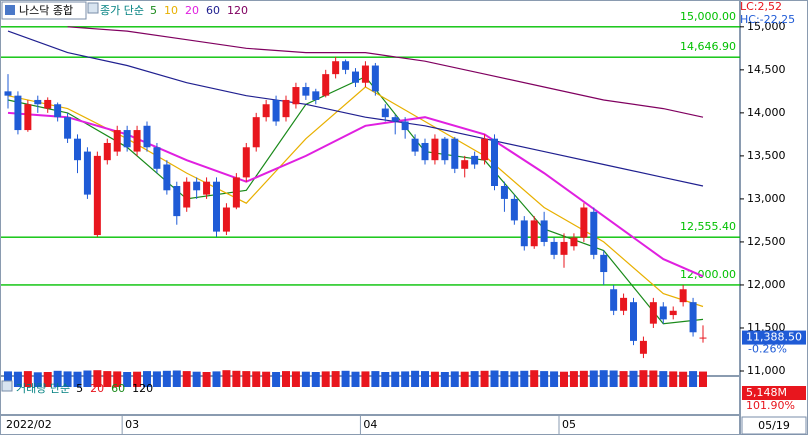 The image size is (808, 435). What do you see at coordinates (171, 10) in the screenshot?
I see `legend-entry: 10` at bounding box center [171, 10].